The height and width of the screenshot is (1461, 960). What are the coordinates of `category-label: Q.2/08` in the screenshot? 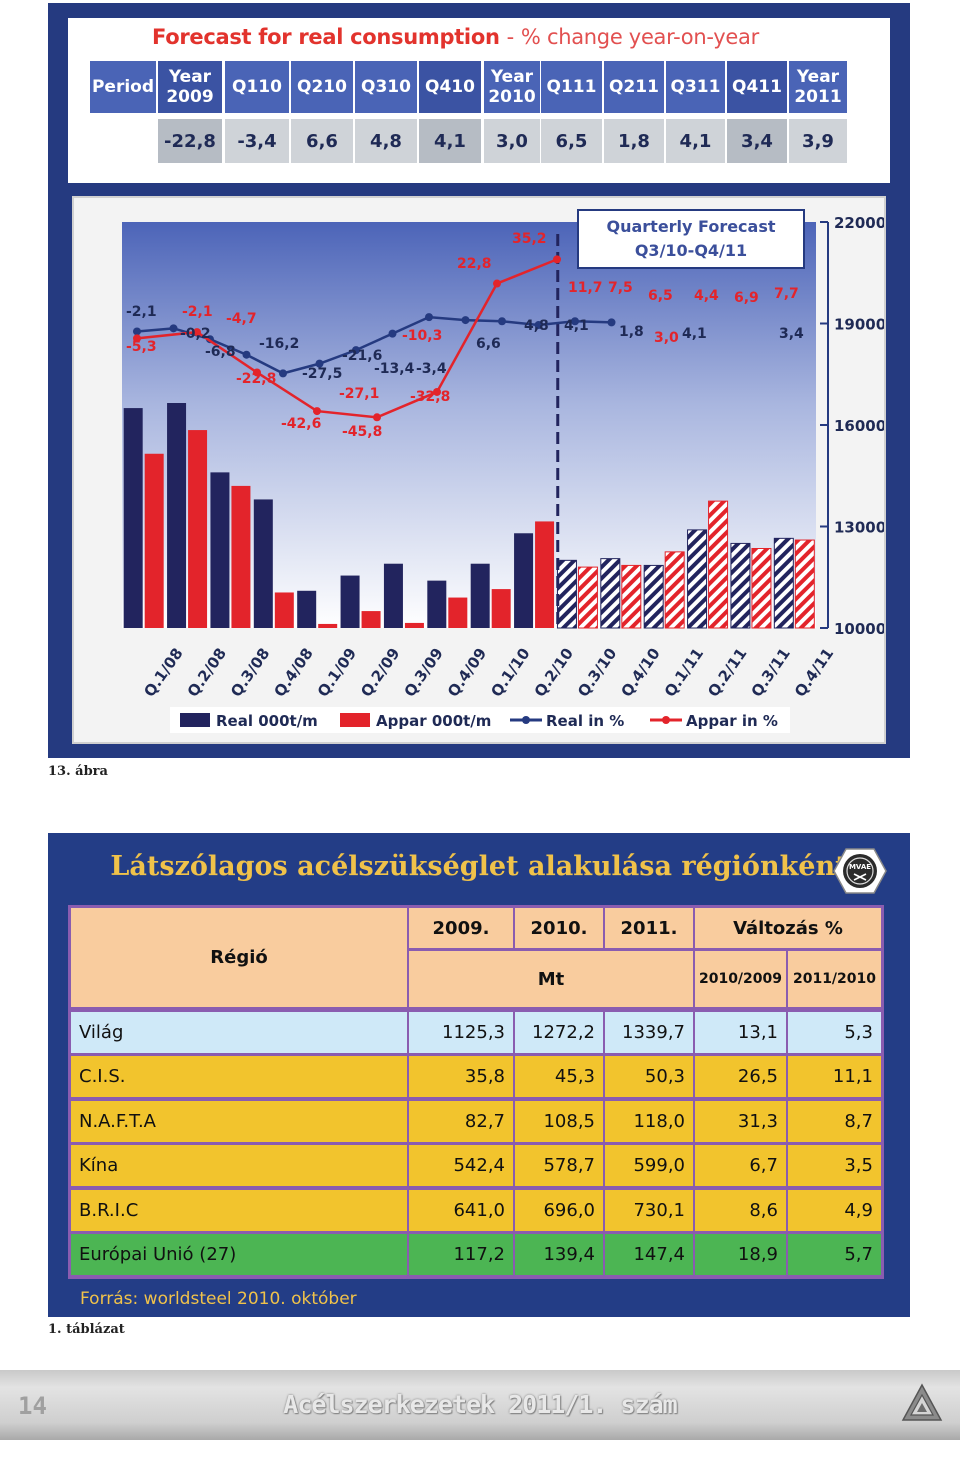 It's located at (207, 673).